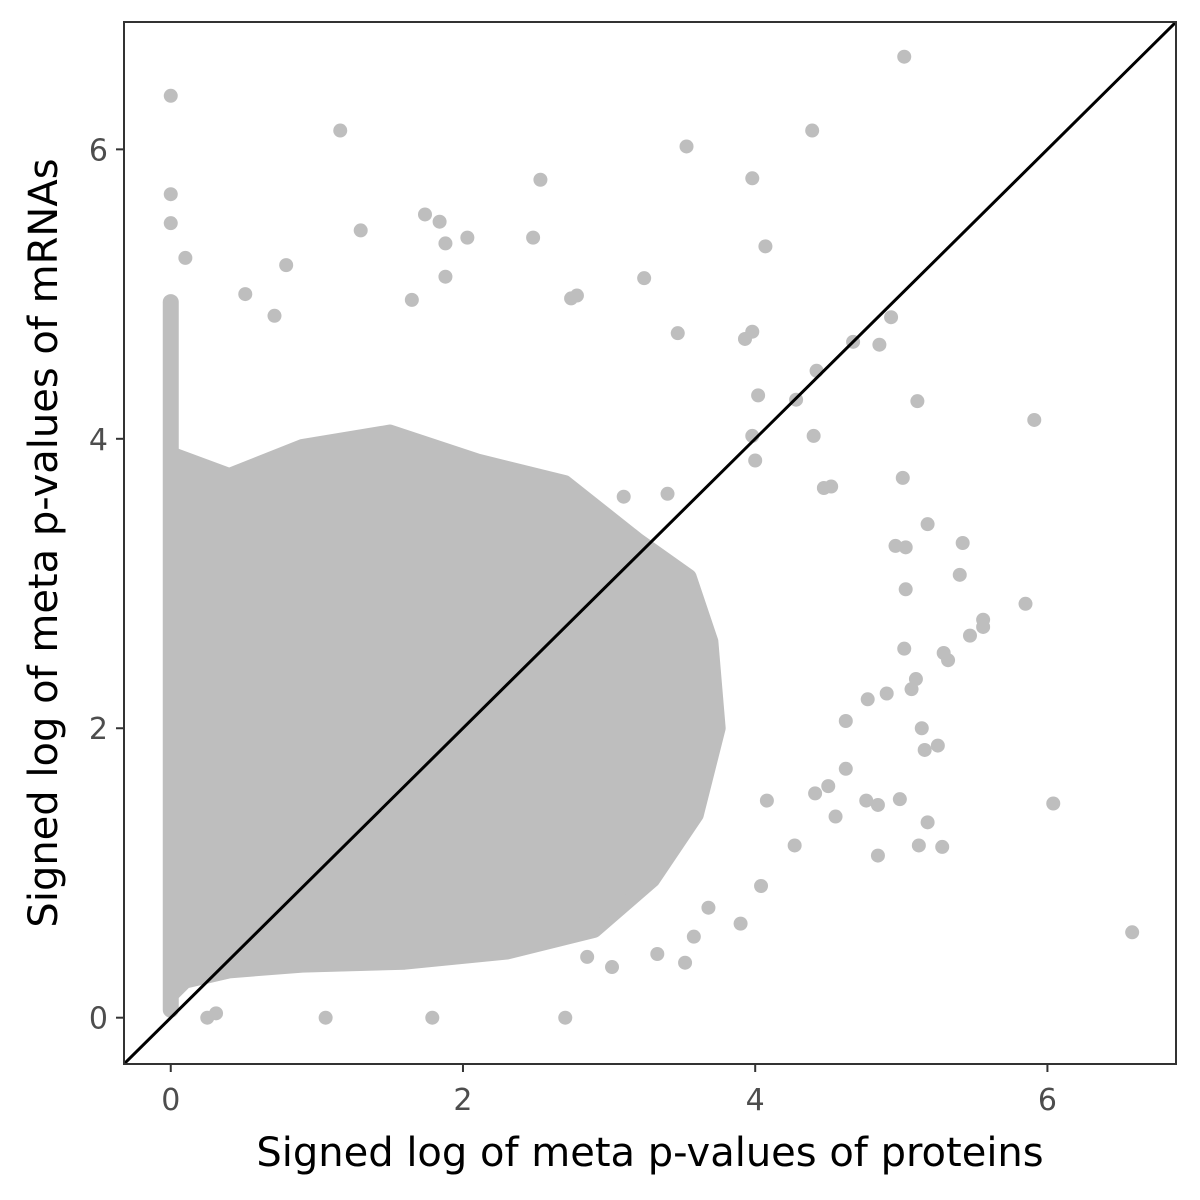 This screenshot has width=1200, height=1200. I want to click on y-axis-ticks: 0 2 4 6, so click(106, 585).